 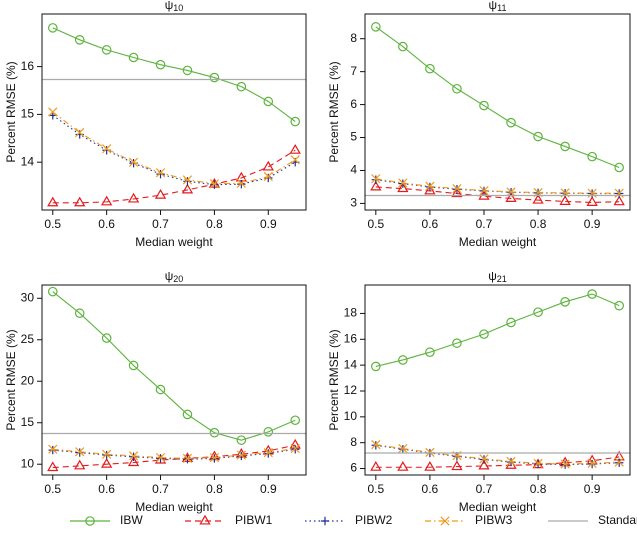 What do you see at coordinates (502, 279) in the screenshot?
I see `title-subscript: 21` at bounding box center [502, 279].